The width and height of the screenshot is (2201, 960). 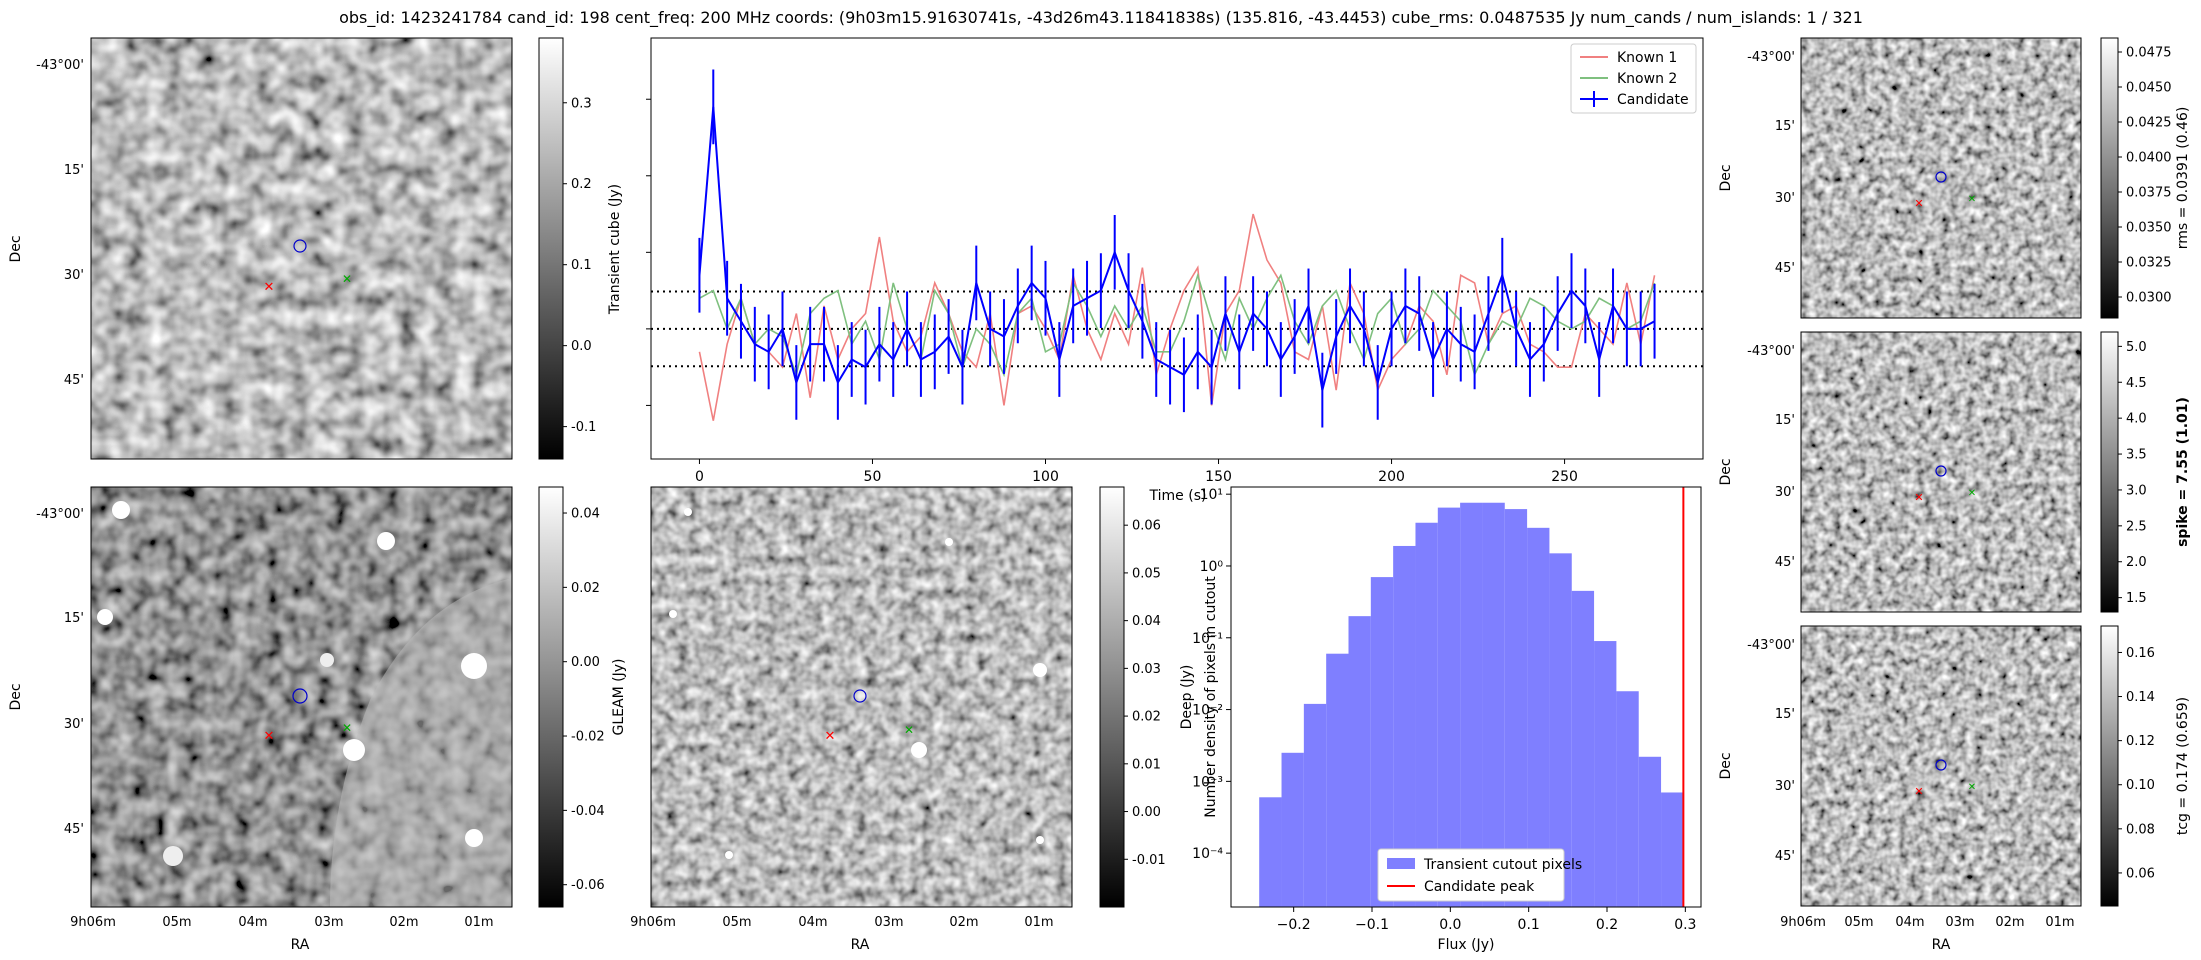 What do you see at coordinates (699, 477) in the screenshot?
I see `x-tick-label: 0` at bounding box center [699, 477].